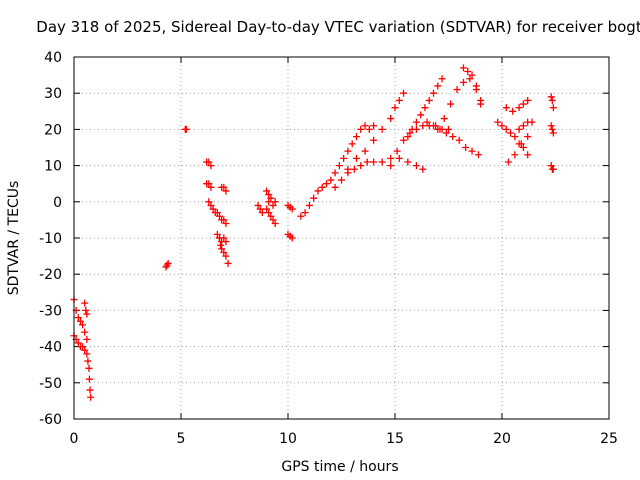 Image resolution: width=640 pixels, height=480 pixels. What do you see at coordinates (14, 238) in the screenshot?
I see `y-axis-label: SDTVAR / TECUs` at bounding box center [14, 238].